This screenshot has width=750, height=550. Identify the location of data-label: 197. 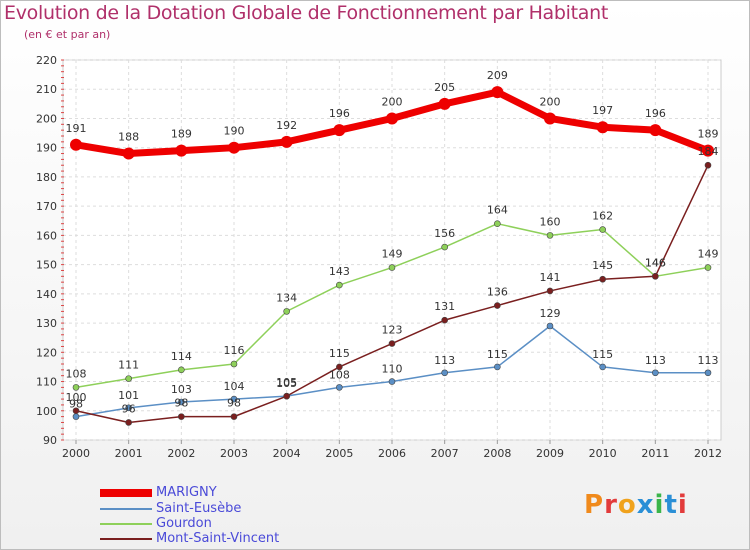
(602, 110).